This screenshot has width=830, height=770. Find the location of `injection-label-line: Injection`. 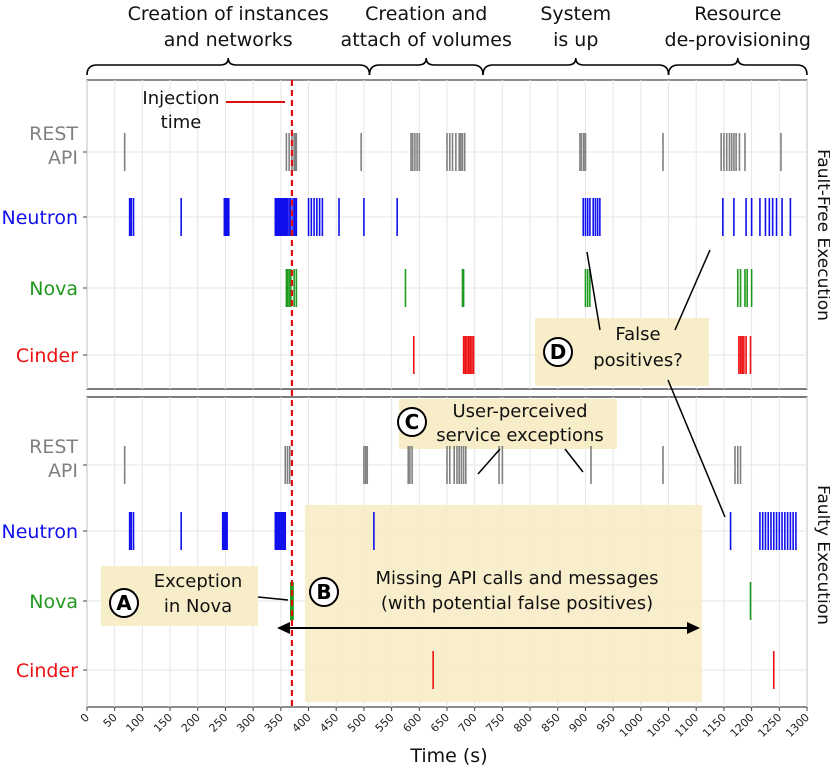

injection-label-line: Injection is located at coordinates (180, 98).